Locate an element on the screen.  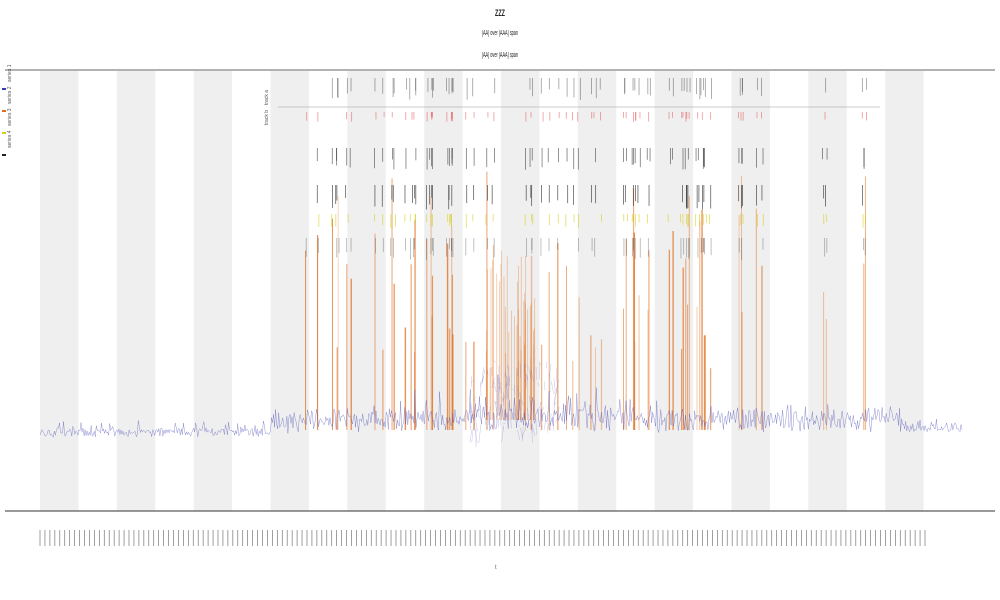
x-tick-labels is located at coordinates (482, 538).